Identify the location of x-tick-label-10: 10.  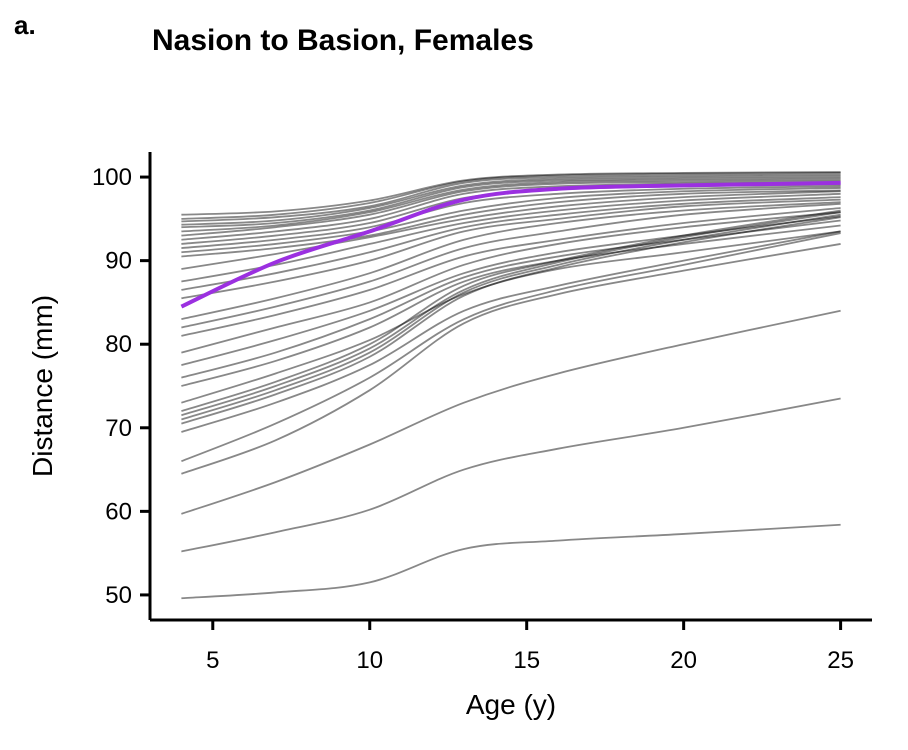
(369, 660).